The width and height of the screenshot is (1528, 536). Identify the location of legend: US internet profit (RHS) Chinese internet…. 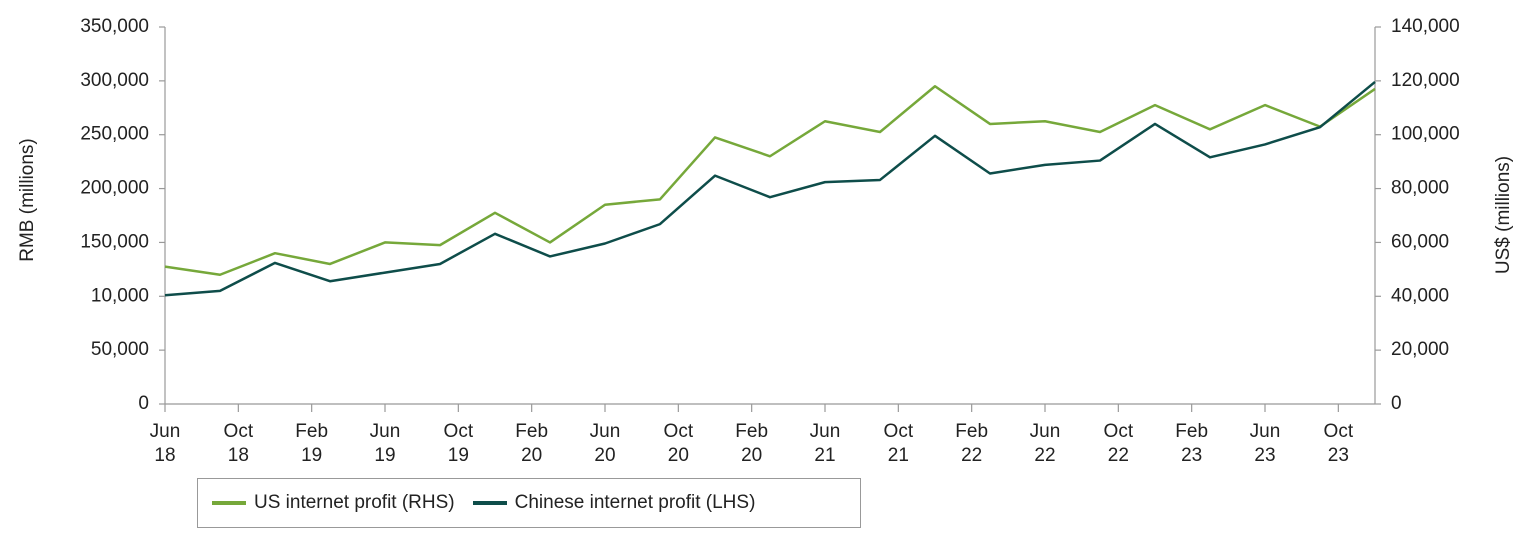
(529, 503).